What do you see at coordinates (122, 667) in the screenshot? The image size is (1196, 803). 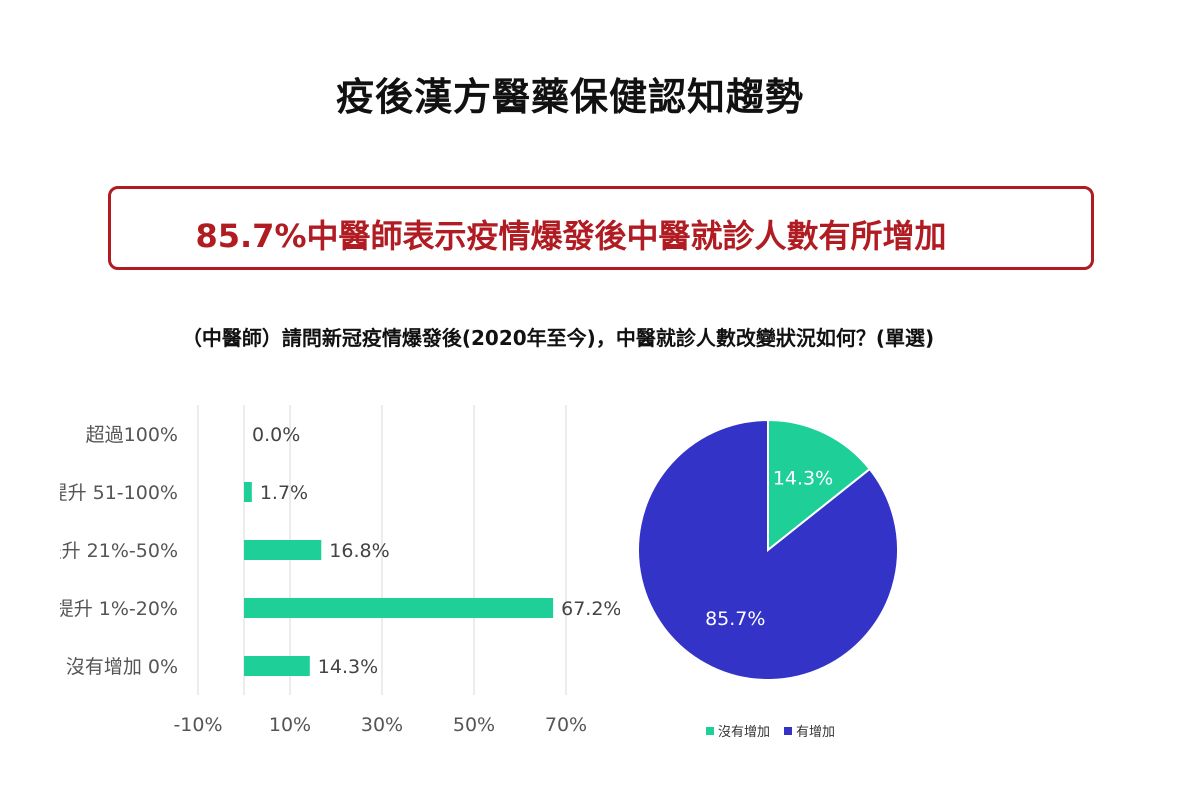 I see `category-label: 沒有增加 0%` at bounding box center [122, 667].